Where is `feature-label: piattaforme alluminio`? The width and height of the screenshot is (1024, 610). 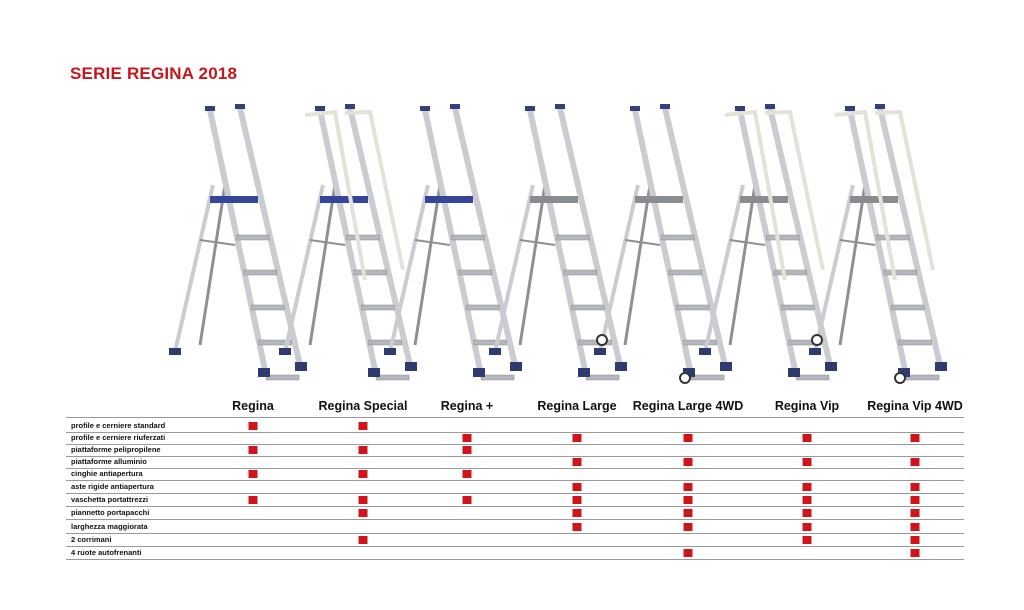
feature-label: piattaforme alluminio is located at coordinates (109, 461).